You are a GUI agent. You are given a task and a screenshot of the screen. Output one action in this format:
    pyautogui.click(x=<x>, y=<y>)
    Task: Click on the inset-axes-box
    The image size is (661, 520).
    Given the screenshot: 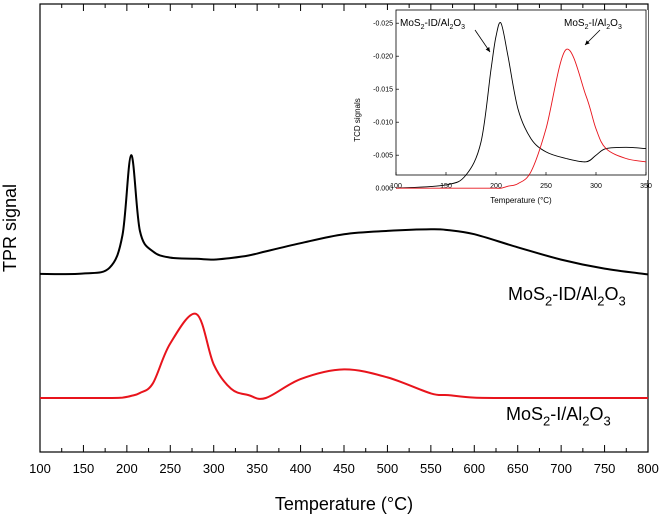 What is the action you would take?
    pyautogui.click(x=521, y=92)
    